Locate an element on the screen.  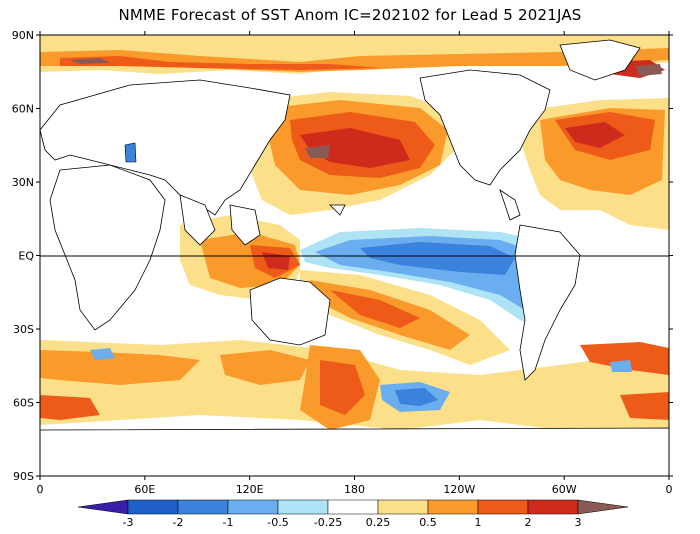
lon-tick-label: 180 is located at coordinates (354, 489).